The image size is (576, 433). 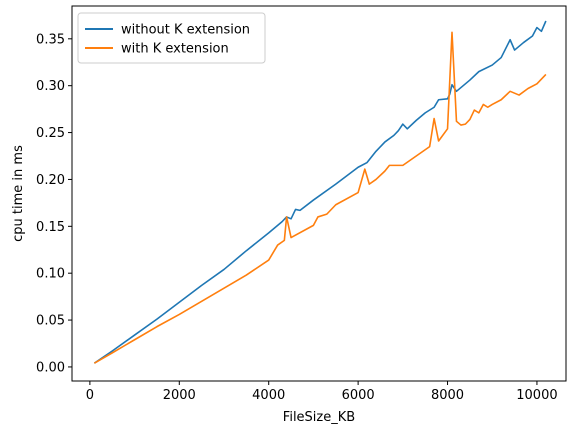 What do you see at coordinates (268, 395) in the screenshot?
I see `x-tick-label: 4000` at bounding box center [268, 395].